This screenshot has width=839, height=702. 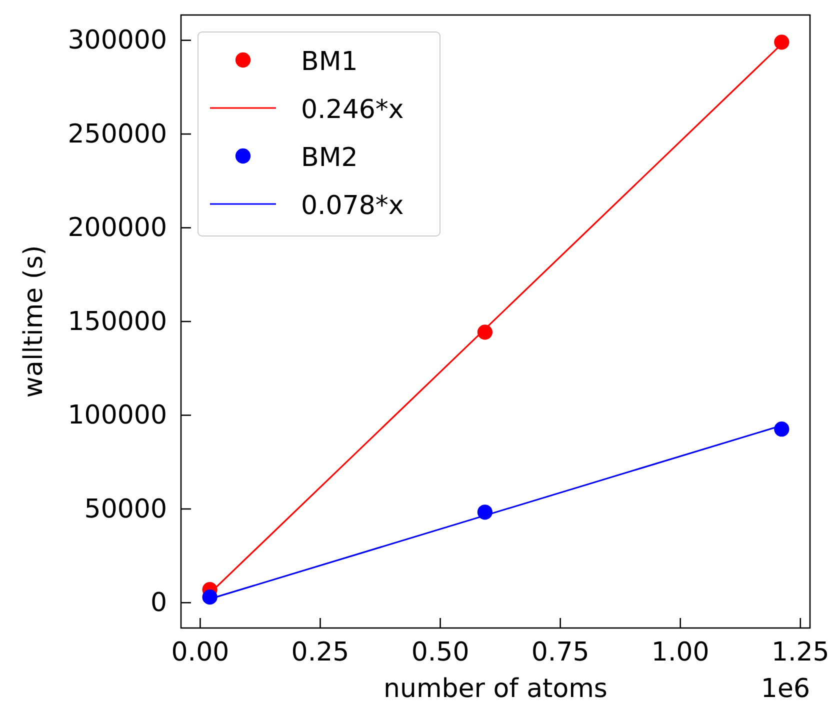 What do you see at coordinates (117, 134) in the screenshot?
I see `y-tick-label: 250000` at bounding box center [117, 134].